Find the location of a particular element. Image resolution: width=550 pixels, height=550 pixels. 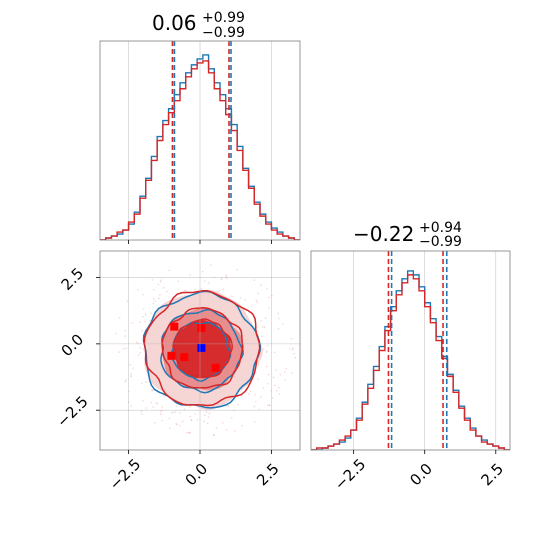

contour-x-tick-label-0: −2.5 is located at coordinates (125, 474).